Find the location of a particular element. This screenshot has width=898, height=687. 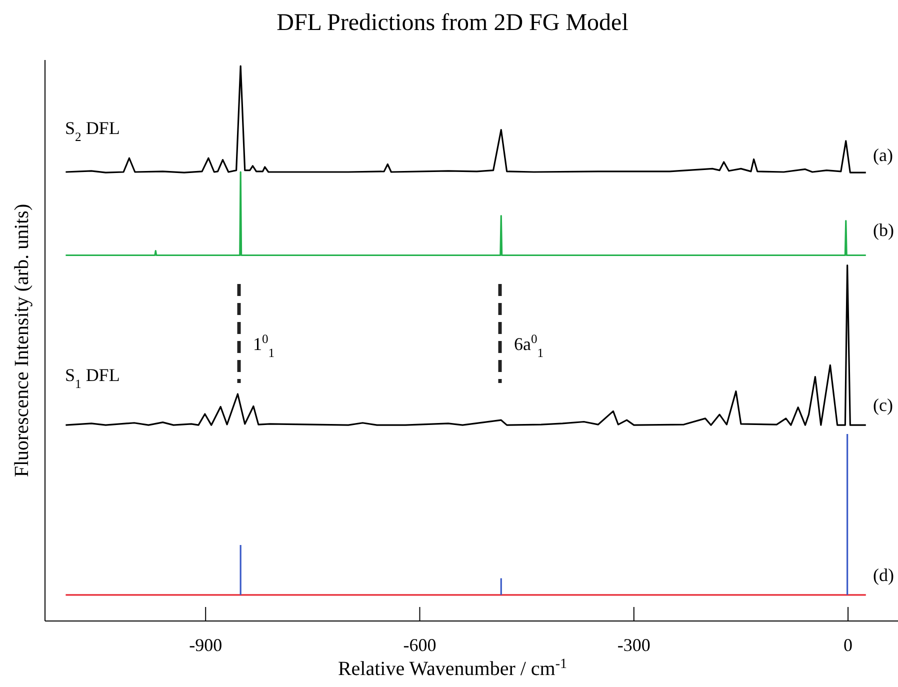

y-axis-title: Fluorescence Intensity (arb. units) is located at coordinates (22, 341).